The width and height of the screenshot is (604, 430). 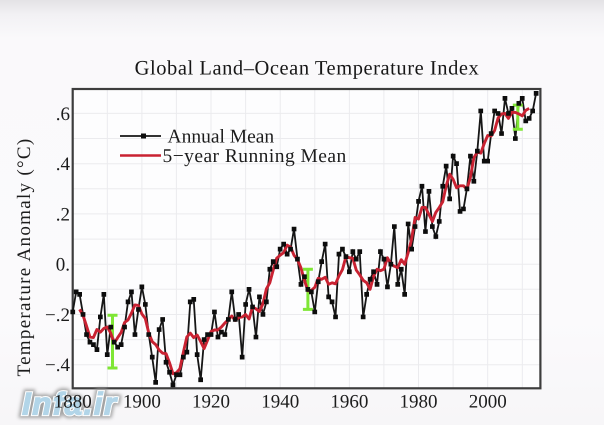 What do you see at coordinates (488, 402) in the screenshot?
I see `svg-text: 2000` at bounding box center [488, 402].